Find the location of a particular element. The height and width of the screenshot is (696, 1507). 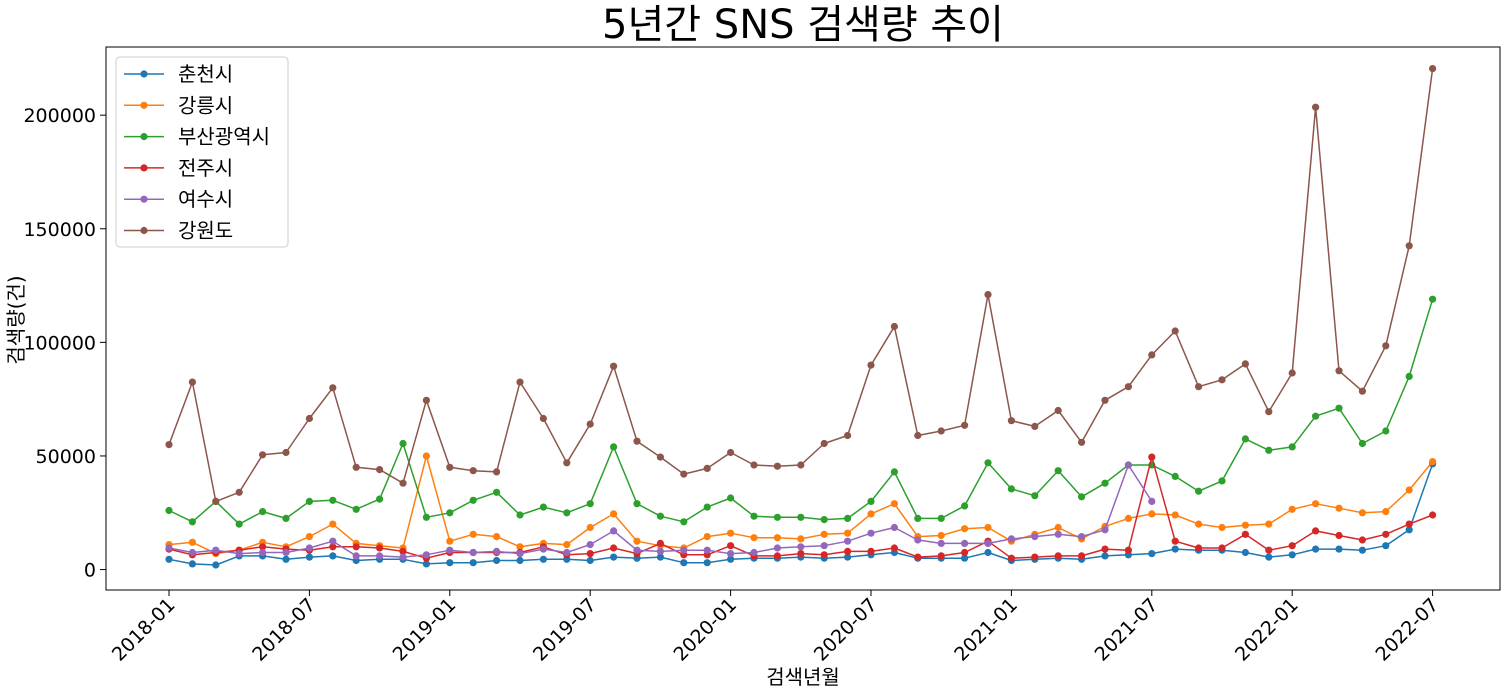

legend-item: 강릉시 is located at coordinates (178, 105).